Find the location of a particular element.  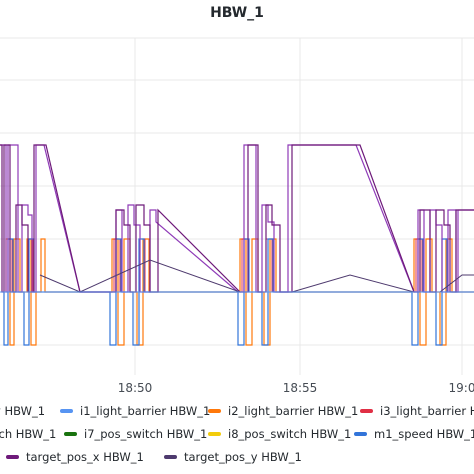

series-line is located at coordinates (256, 276).